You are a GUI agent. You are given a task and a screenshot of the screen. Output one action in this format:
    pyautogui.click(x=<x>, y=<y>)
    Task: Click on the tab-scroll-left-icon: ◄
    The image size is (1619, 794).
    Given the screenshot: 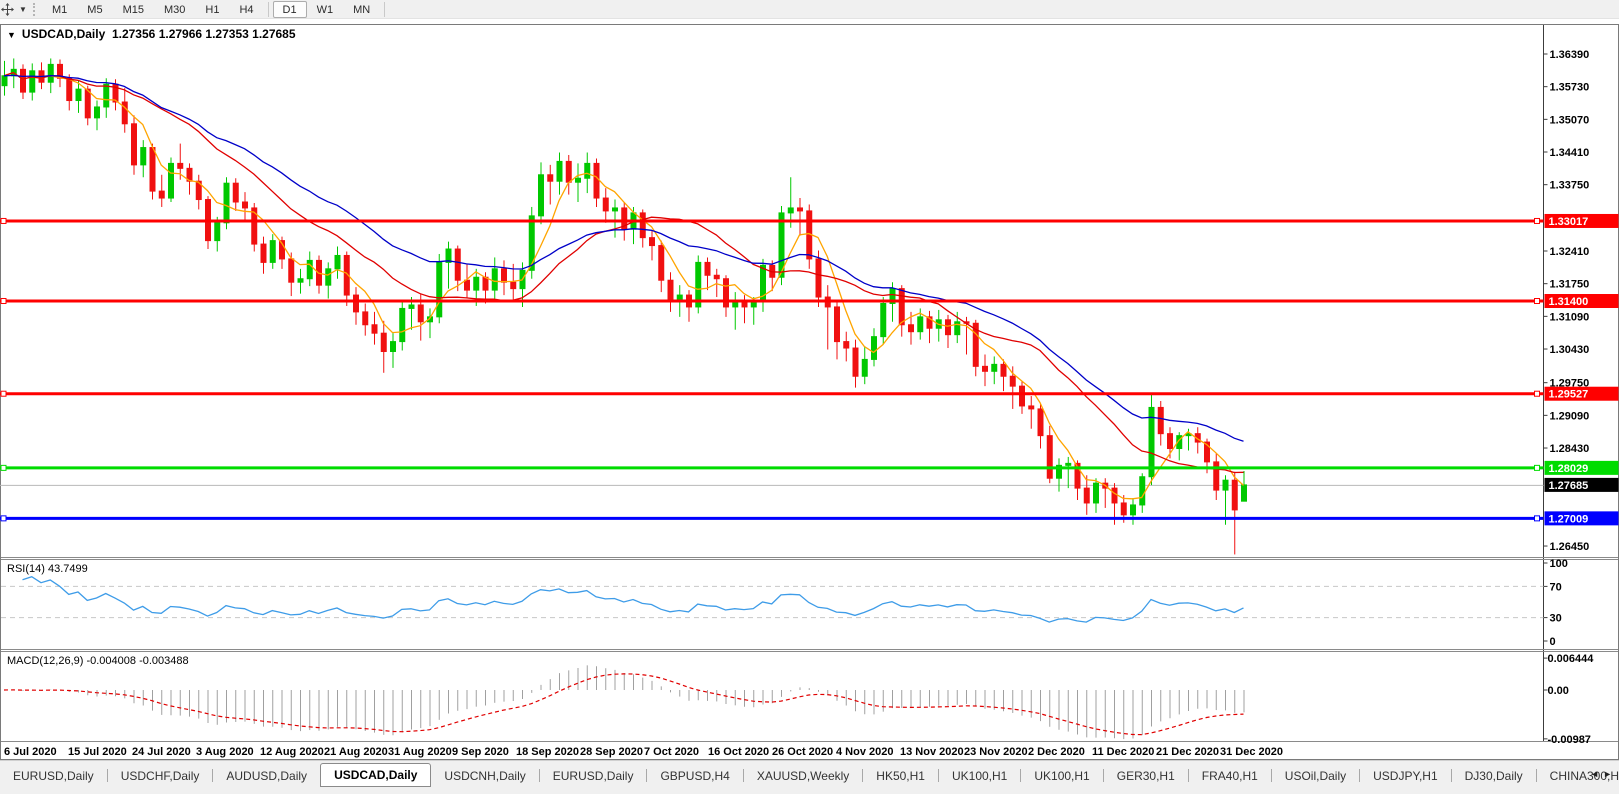 What is the action you would take?
    pyautogui.click(x=1597, y=774)
    